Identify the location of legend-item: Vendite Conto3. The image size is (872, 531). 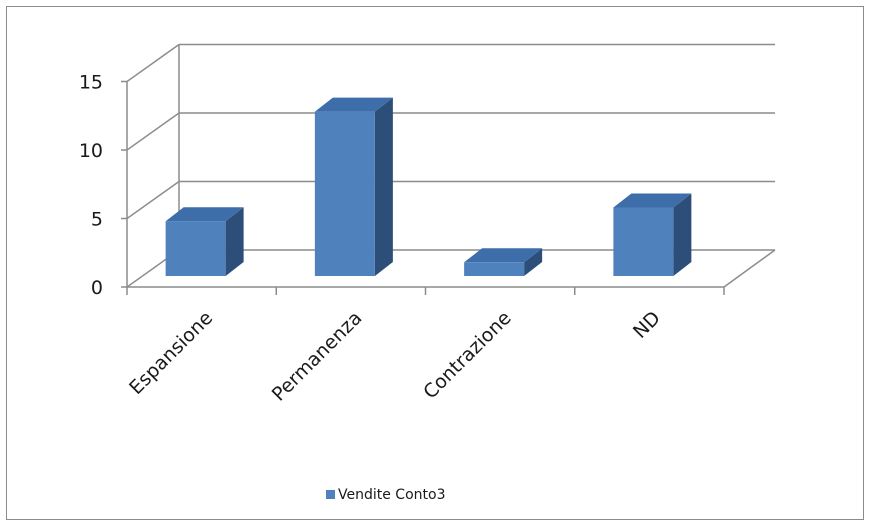
(385, 495).